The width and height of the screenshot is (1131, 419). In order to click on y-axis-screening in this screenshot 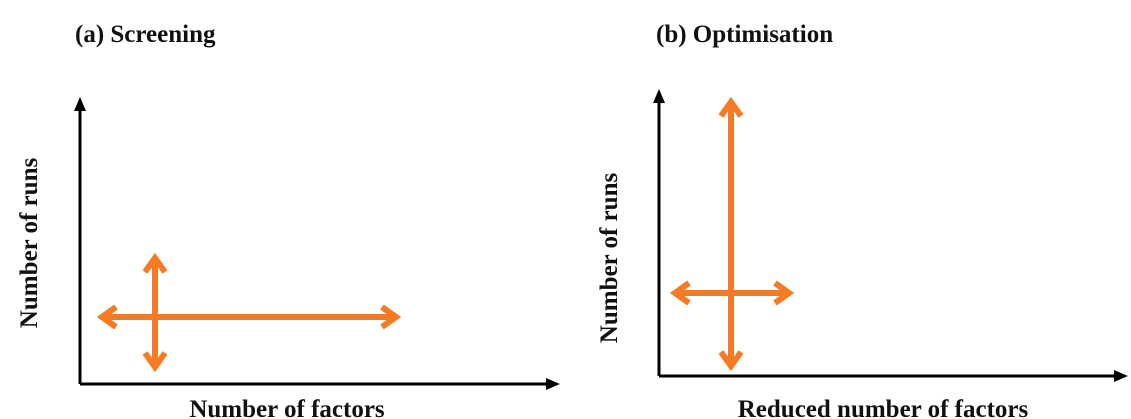, I will do `click(80, 240)`.